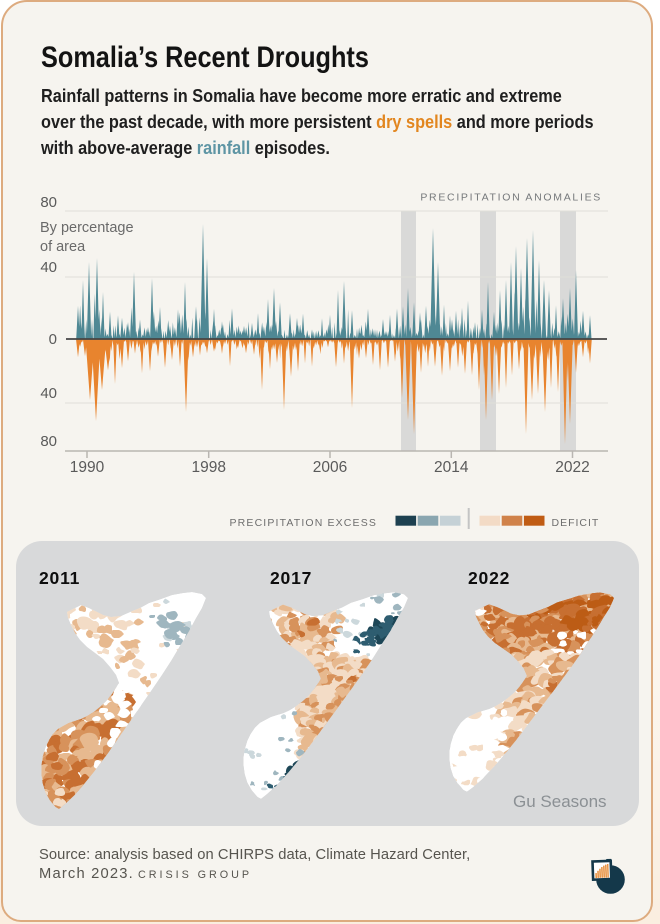 The image size is (660, 924). What do you see at coordinates (53, 339) in the screenshot?
I see `svg-text: 0` at bounding box center [53, 339].